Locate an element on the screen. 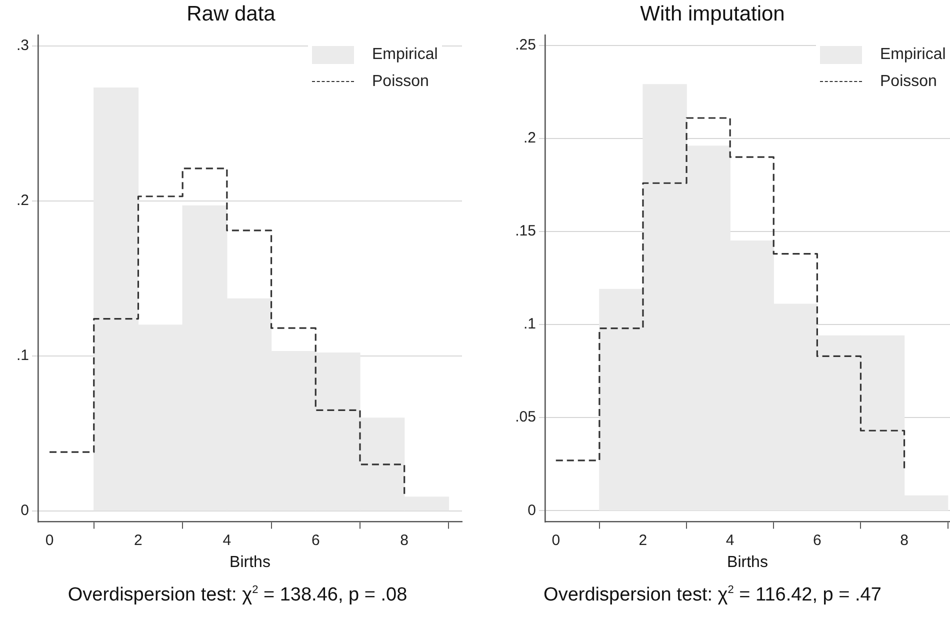  chart-title: With imputation is located at coordinates (712, 14).